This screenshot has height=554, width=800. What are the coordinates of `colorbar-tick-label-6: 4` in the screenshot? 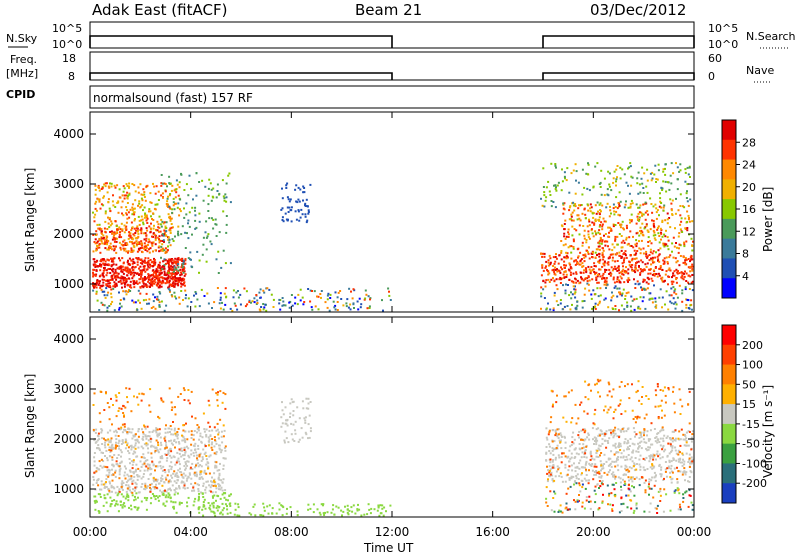 It's located at (745, 276).